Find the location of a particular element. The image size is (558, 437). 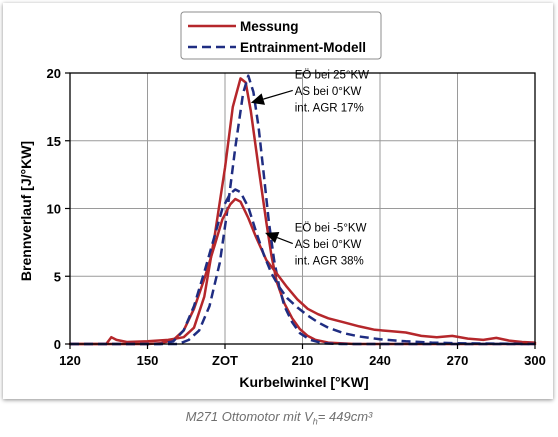

x-tick-label: 270 is located at coordinates (458, 360).